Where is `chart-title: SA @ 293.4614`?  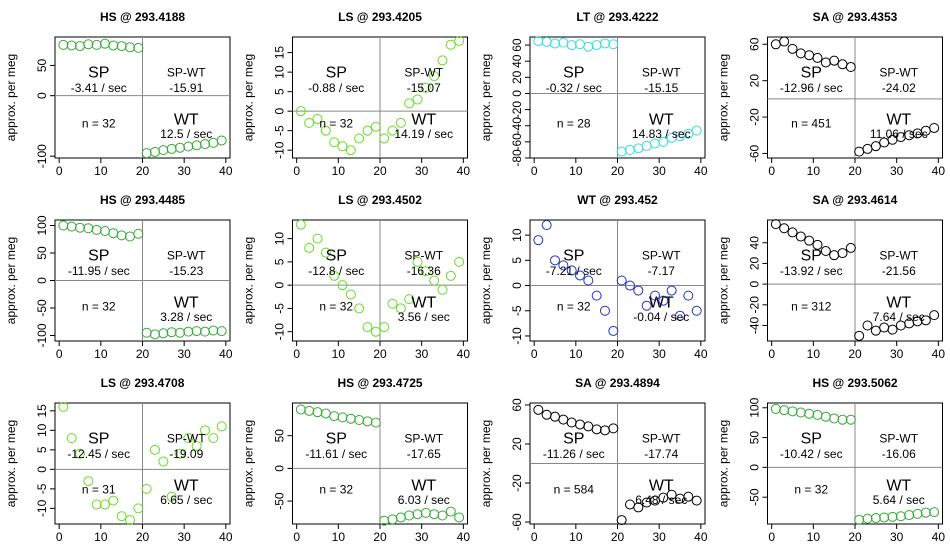 chart-title: SA @ 293.4614 is located at coordinates (855, 200).